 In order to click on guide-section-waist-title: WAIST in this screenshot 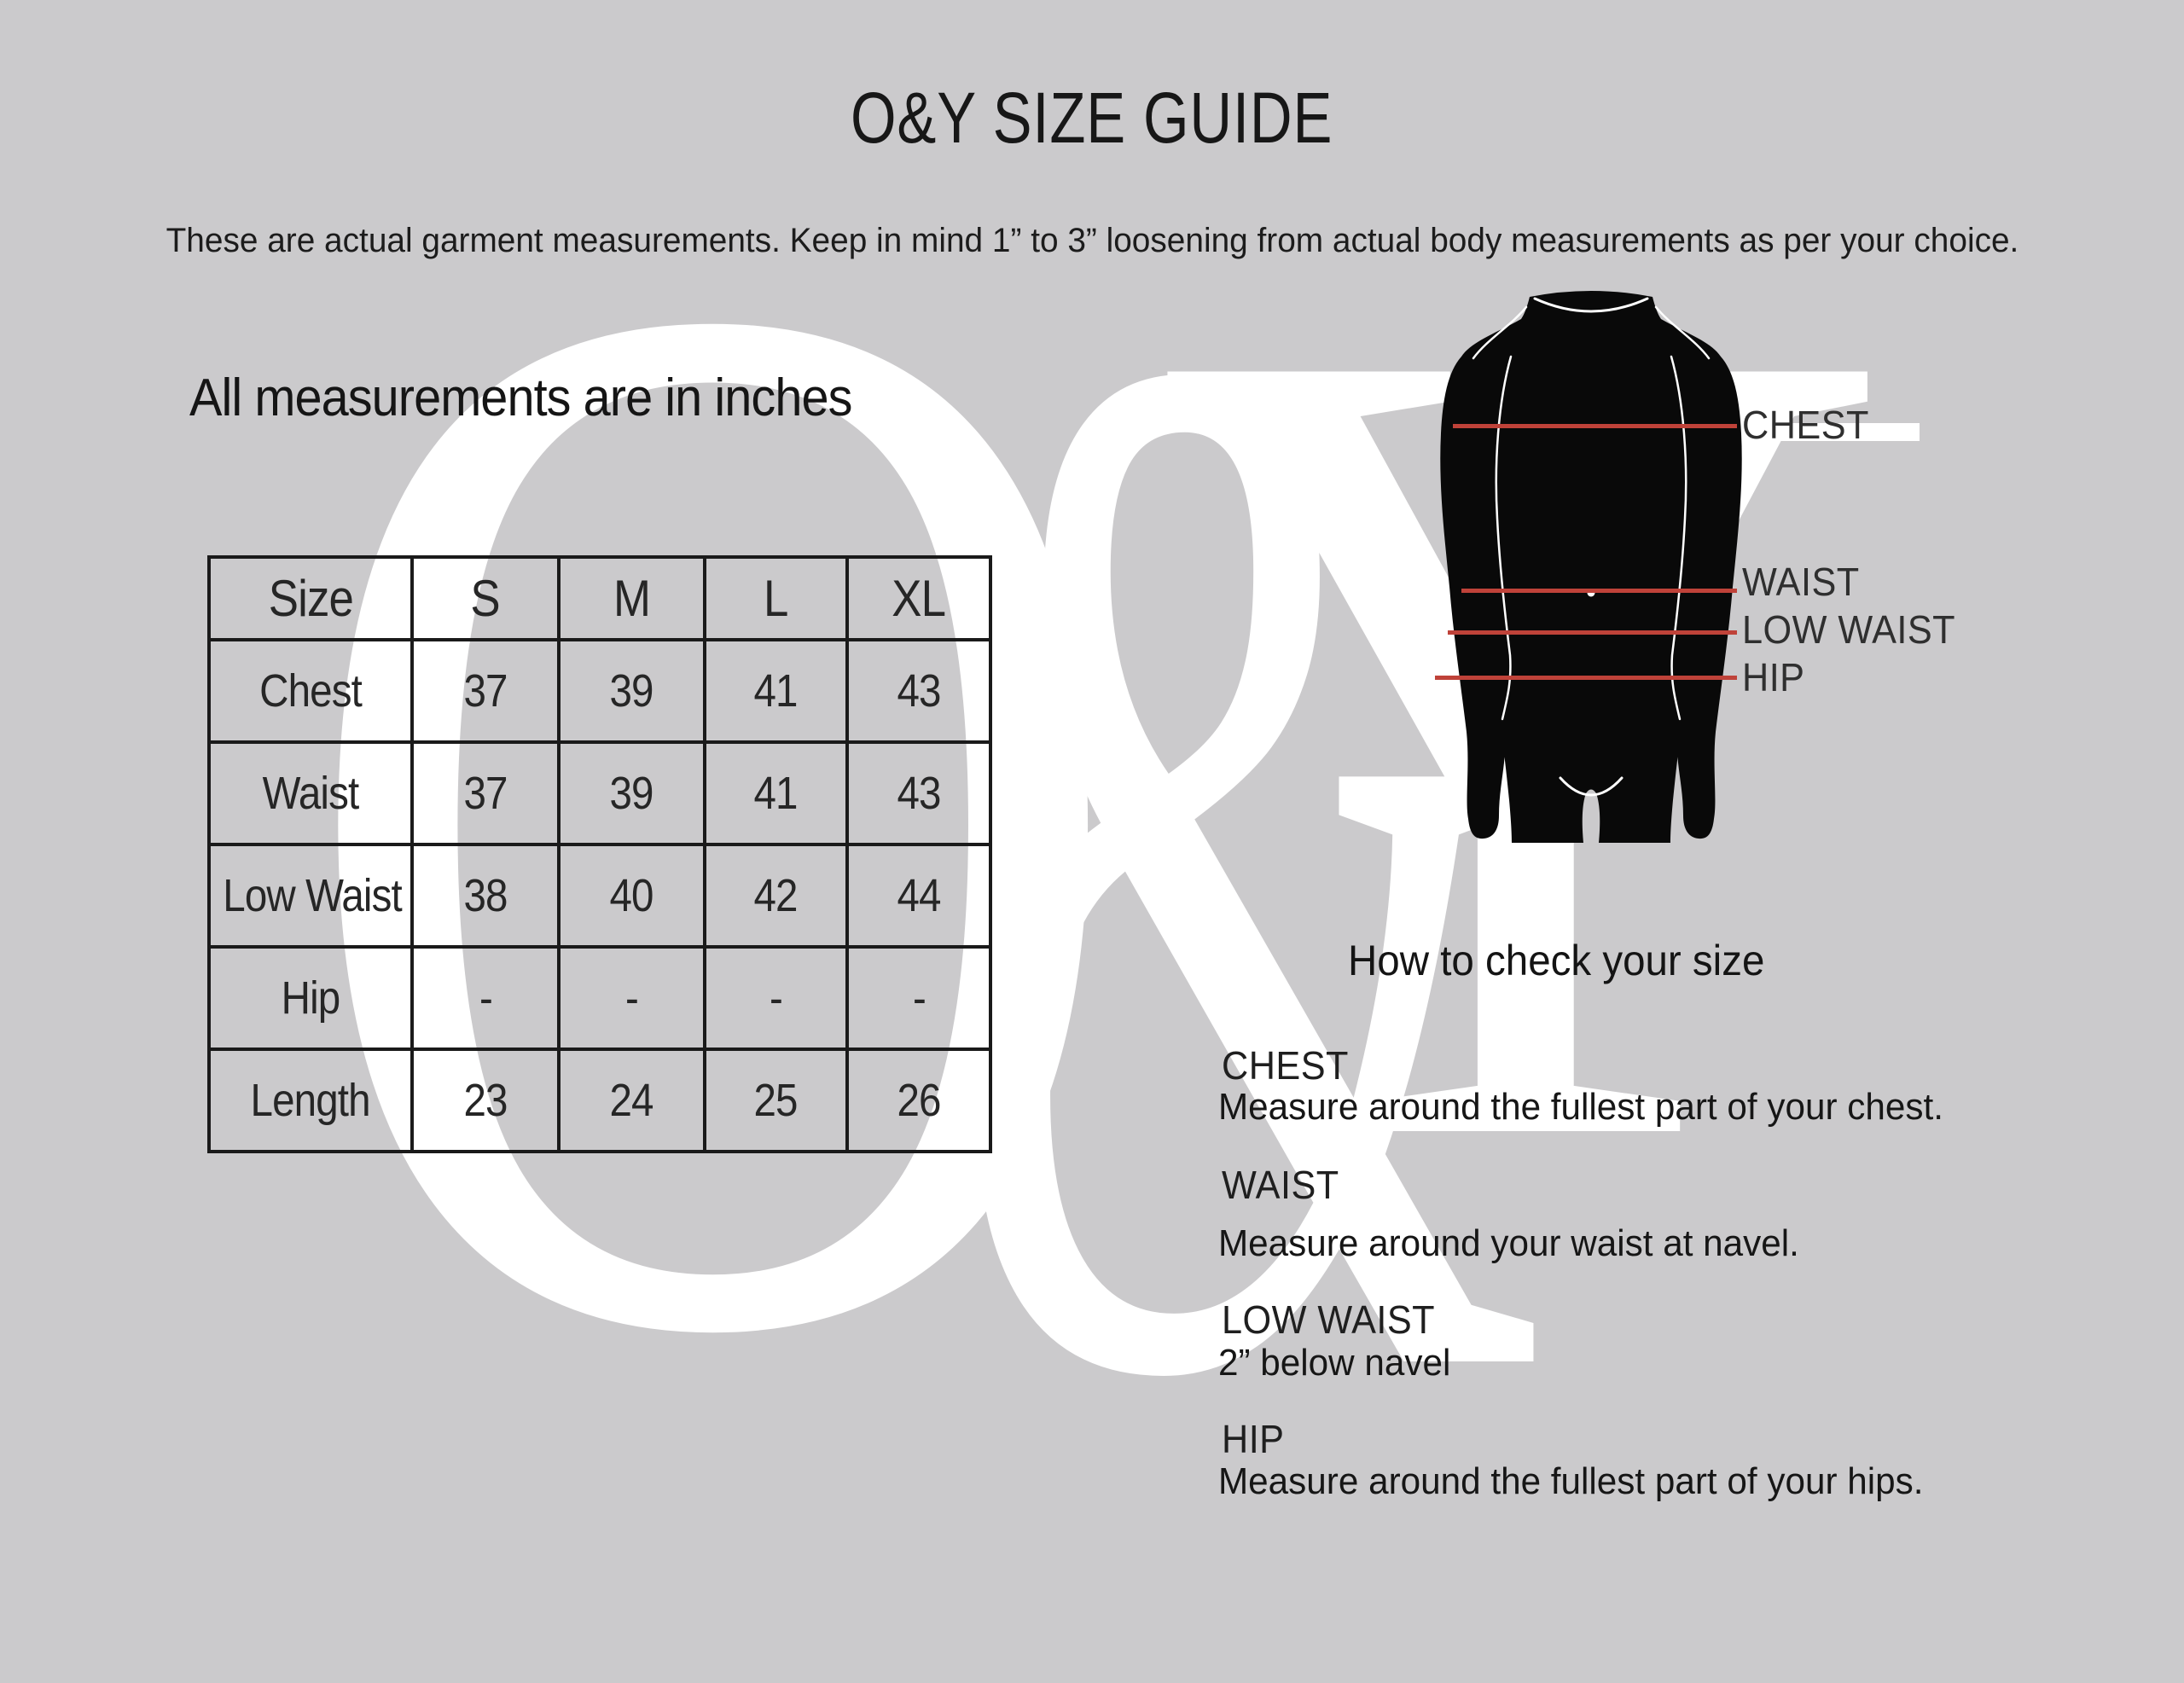, I will do `click(1280, 1185)`.